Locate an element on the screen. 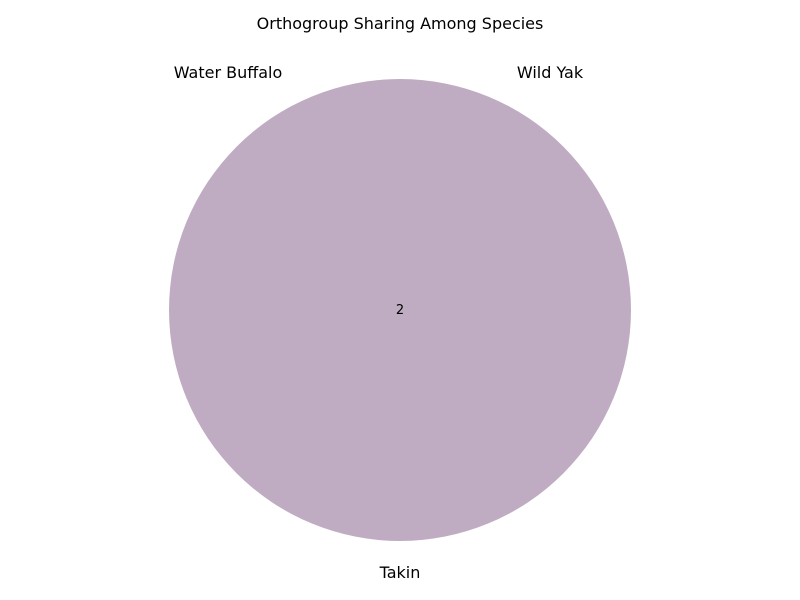 This screenshot has height=600, width=800. set-label-takin: Takin is located at coordinates (400, 572).